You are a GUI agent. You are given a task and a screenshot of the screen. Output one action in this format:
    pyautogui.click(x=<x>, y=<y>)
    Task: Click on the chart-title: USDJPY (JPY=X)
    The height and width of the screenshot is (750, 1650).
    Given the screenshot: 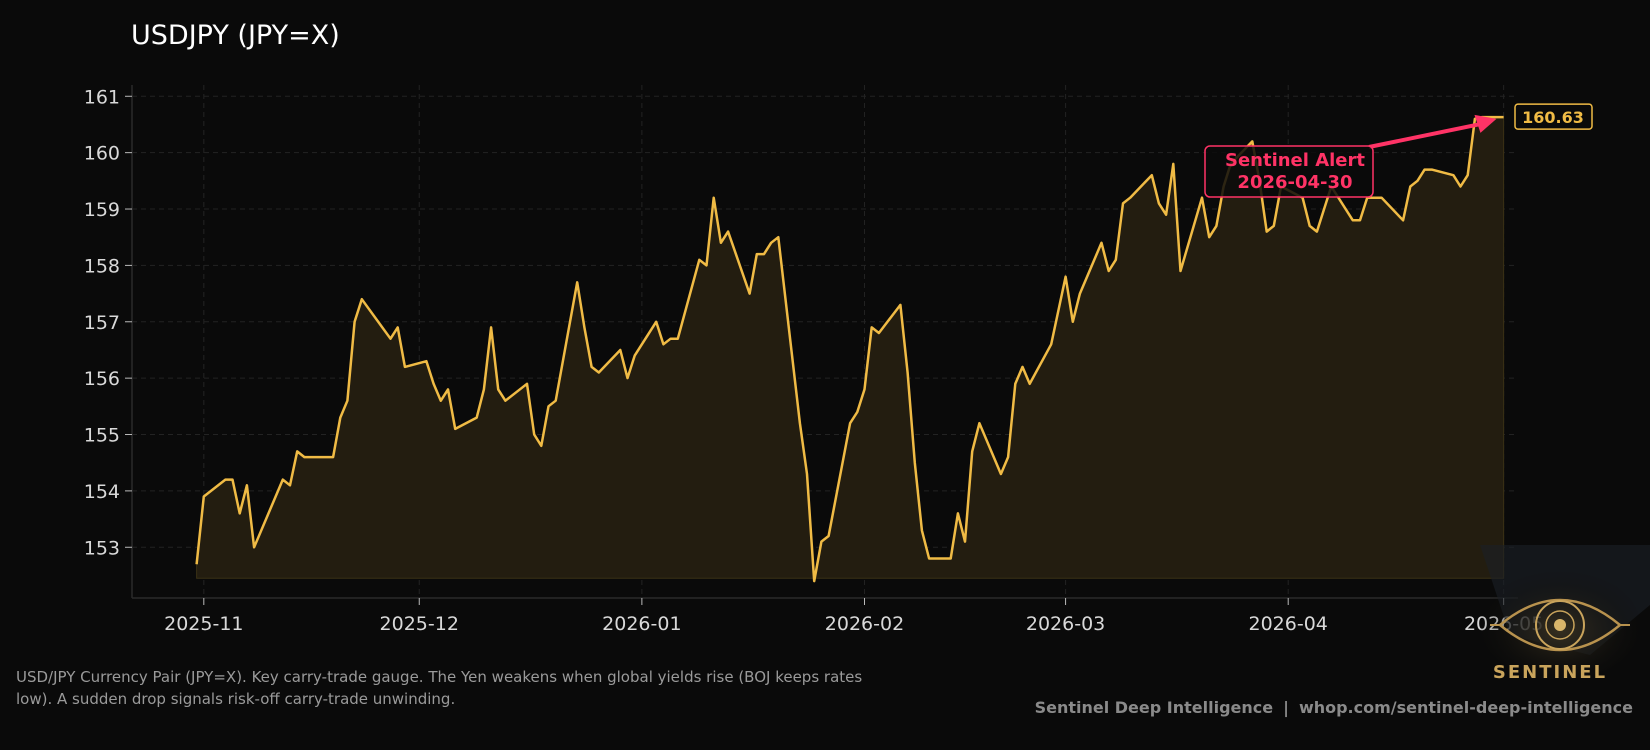 What is the action you would take?
    pyautogui.click(x=235, y=35)
    